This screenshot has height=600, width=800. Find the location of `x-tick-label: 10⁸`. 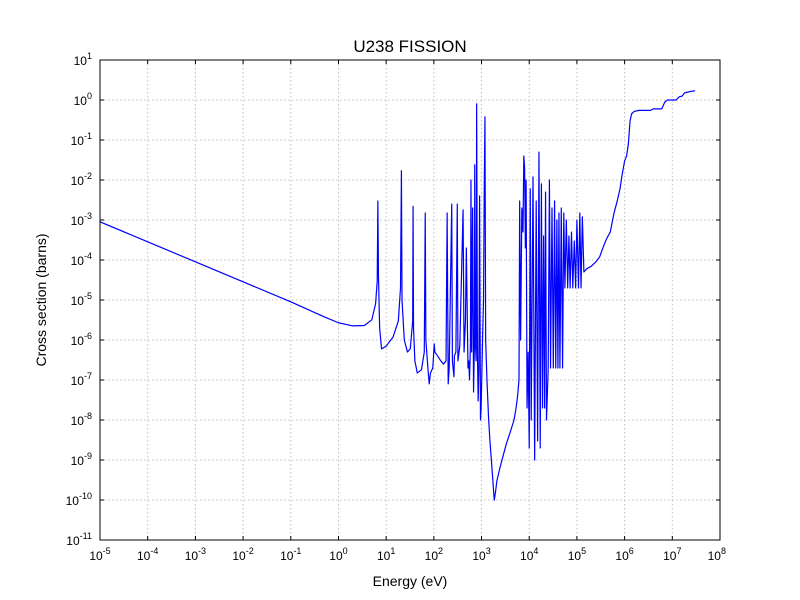

x-tick-label: 10⁸ is located at coordinates (717, 554).